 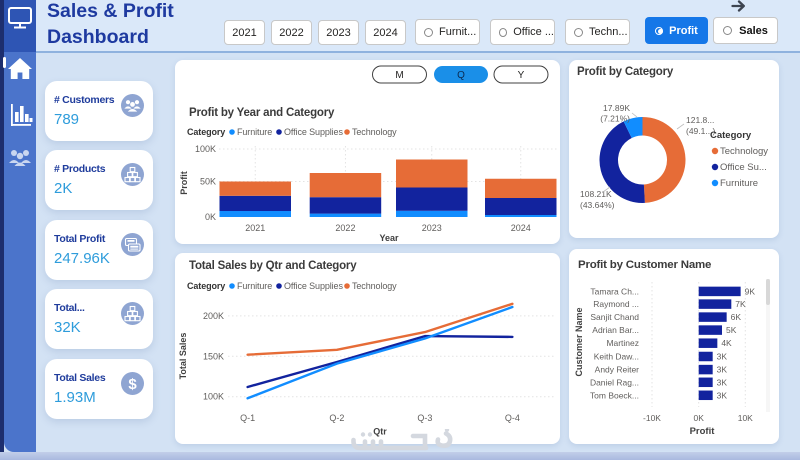 I want to click on svg-text: 2022, so click(x=345, y=228).